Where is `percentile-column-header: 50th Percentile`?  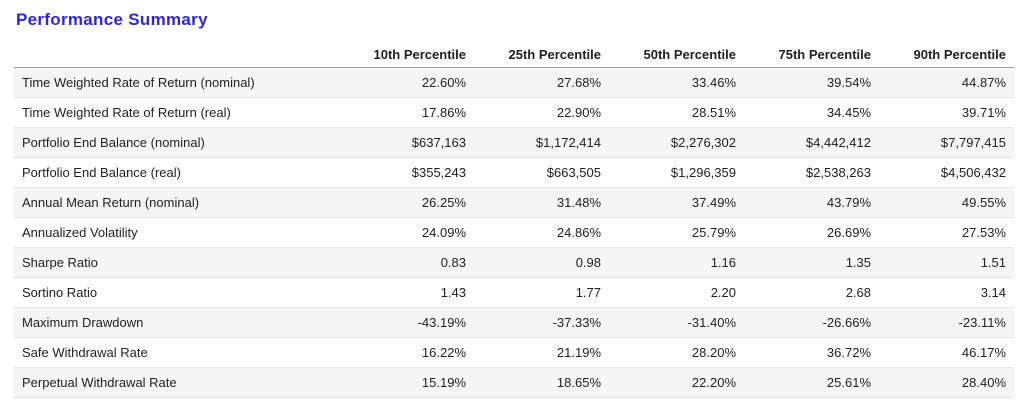 percentile-column-header: 50th Percentile is located at coordinates (676, 56).